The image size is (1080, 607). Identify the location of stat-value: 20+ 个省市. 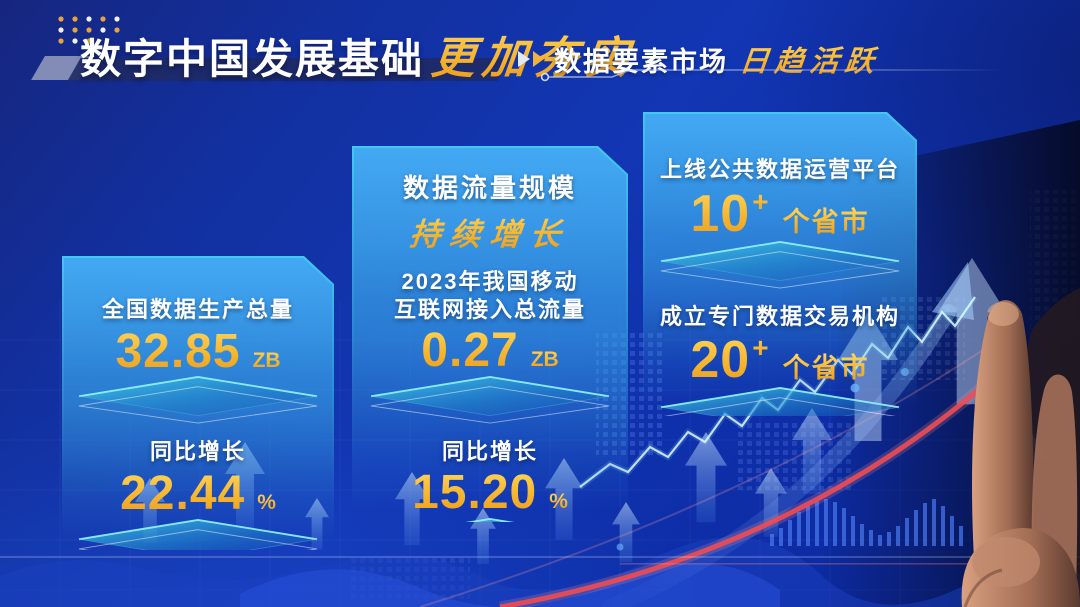
(780, 360).